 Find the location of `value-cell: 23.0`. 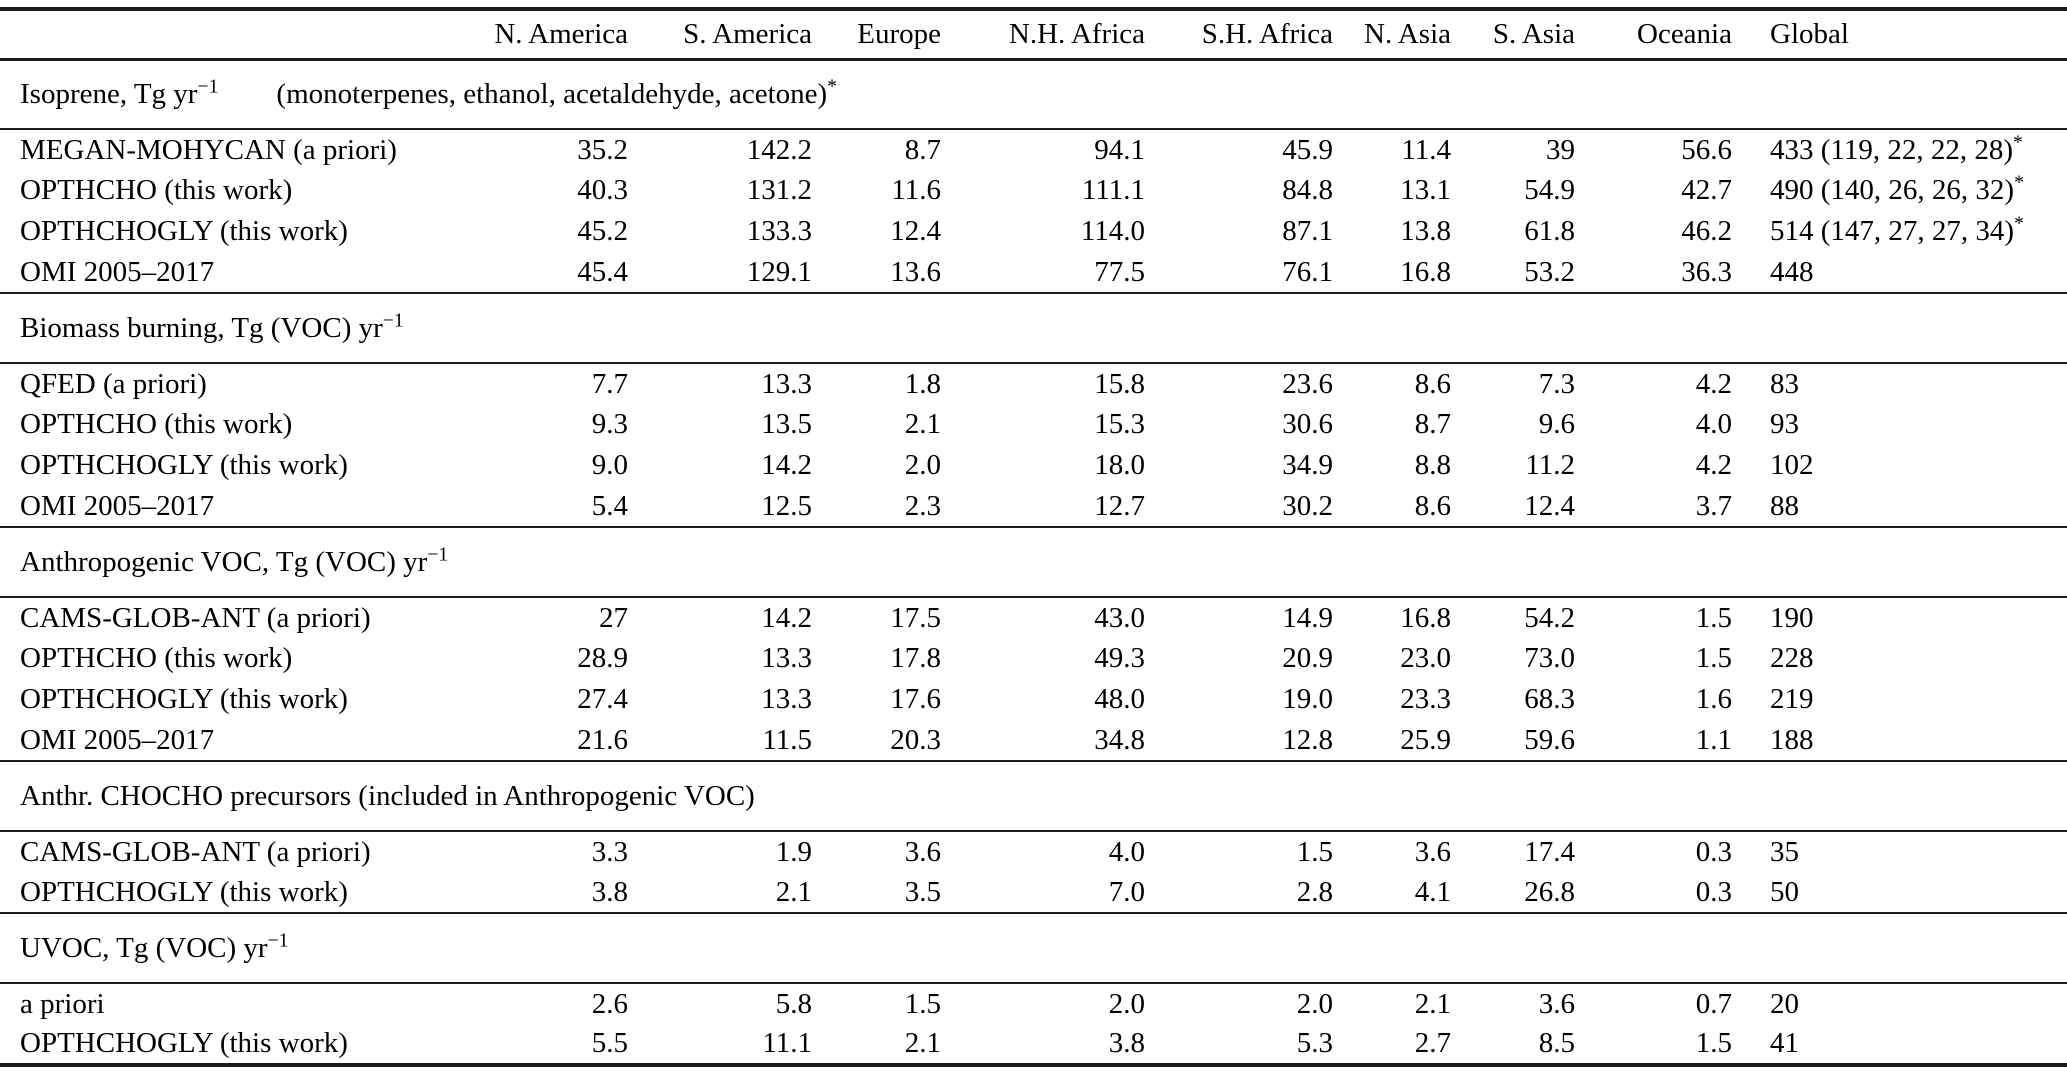

value-cell: 23.0 is located at coordinates (1425, 658).